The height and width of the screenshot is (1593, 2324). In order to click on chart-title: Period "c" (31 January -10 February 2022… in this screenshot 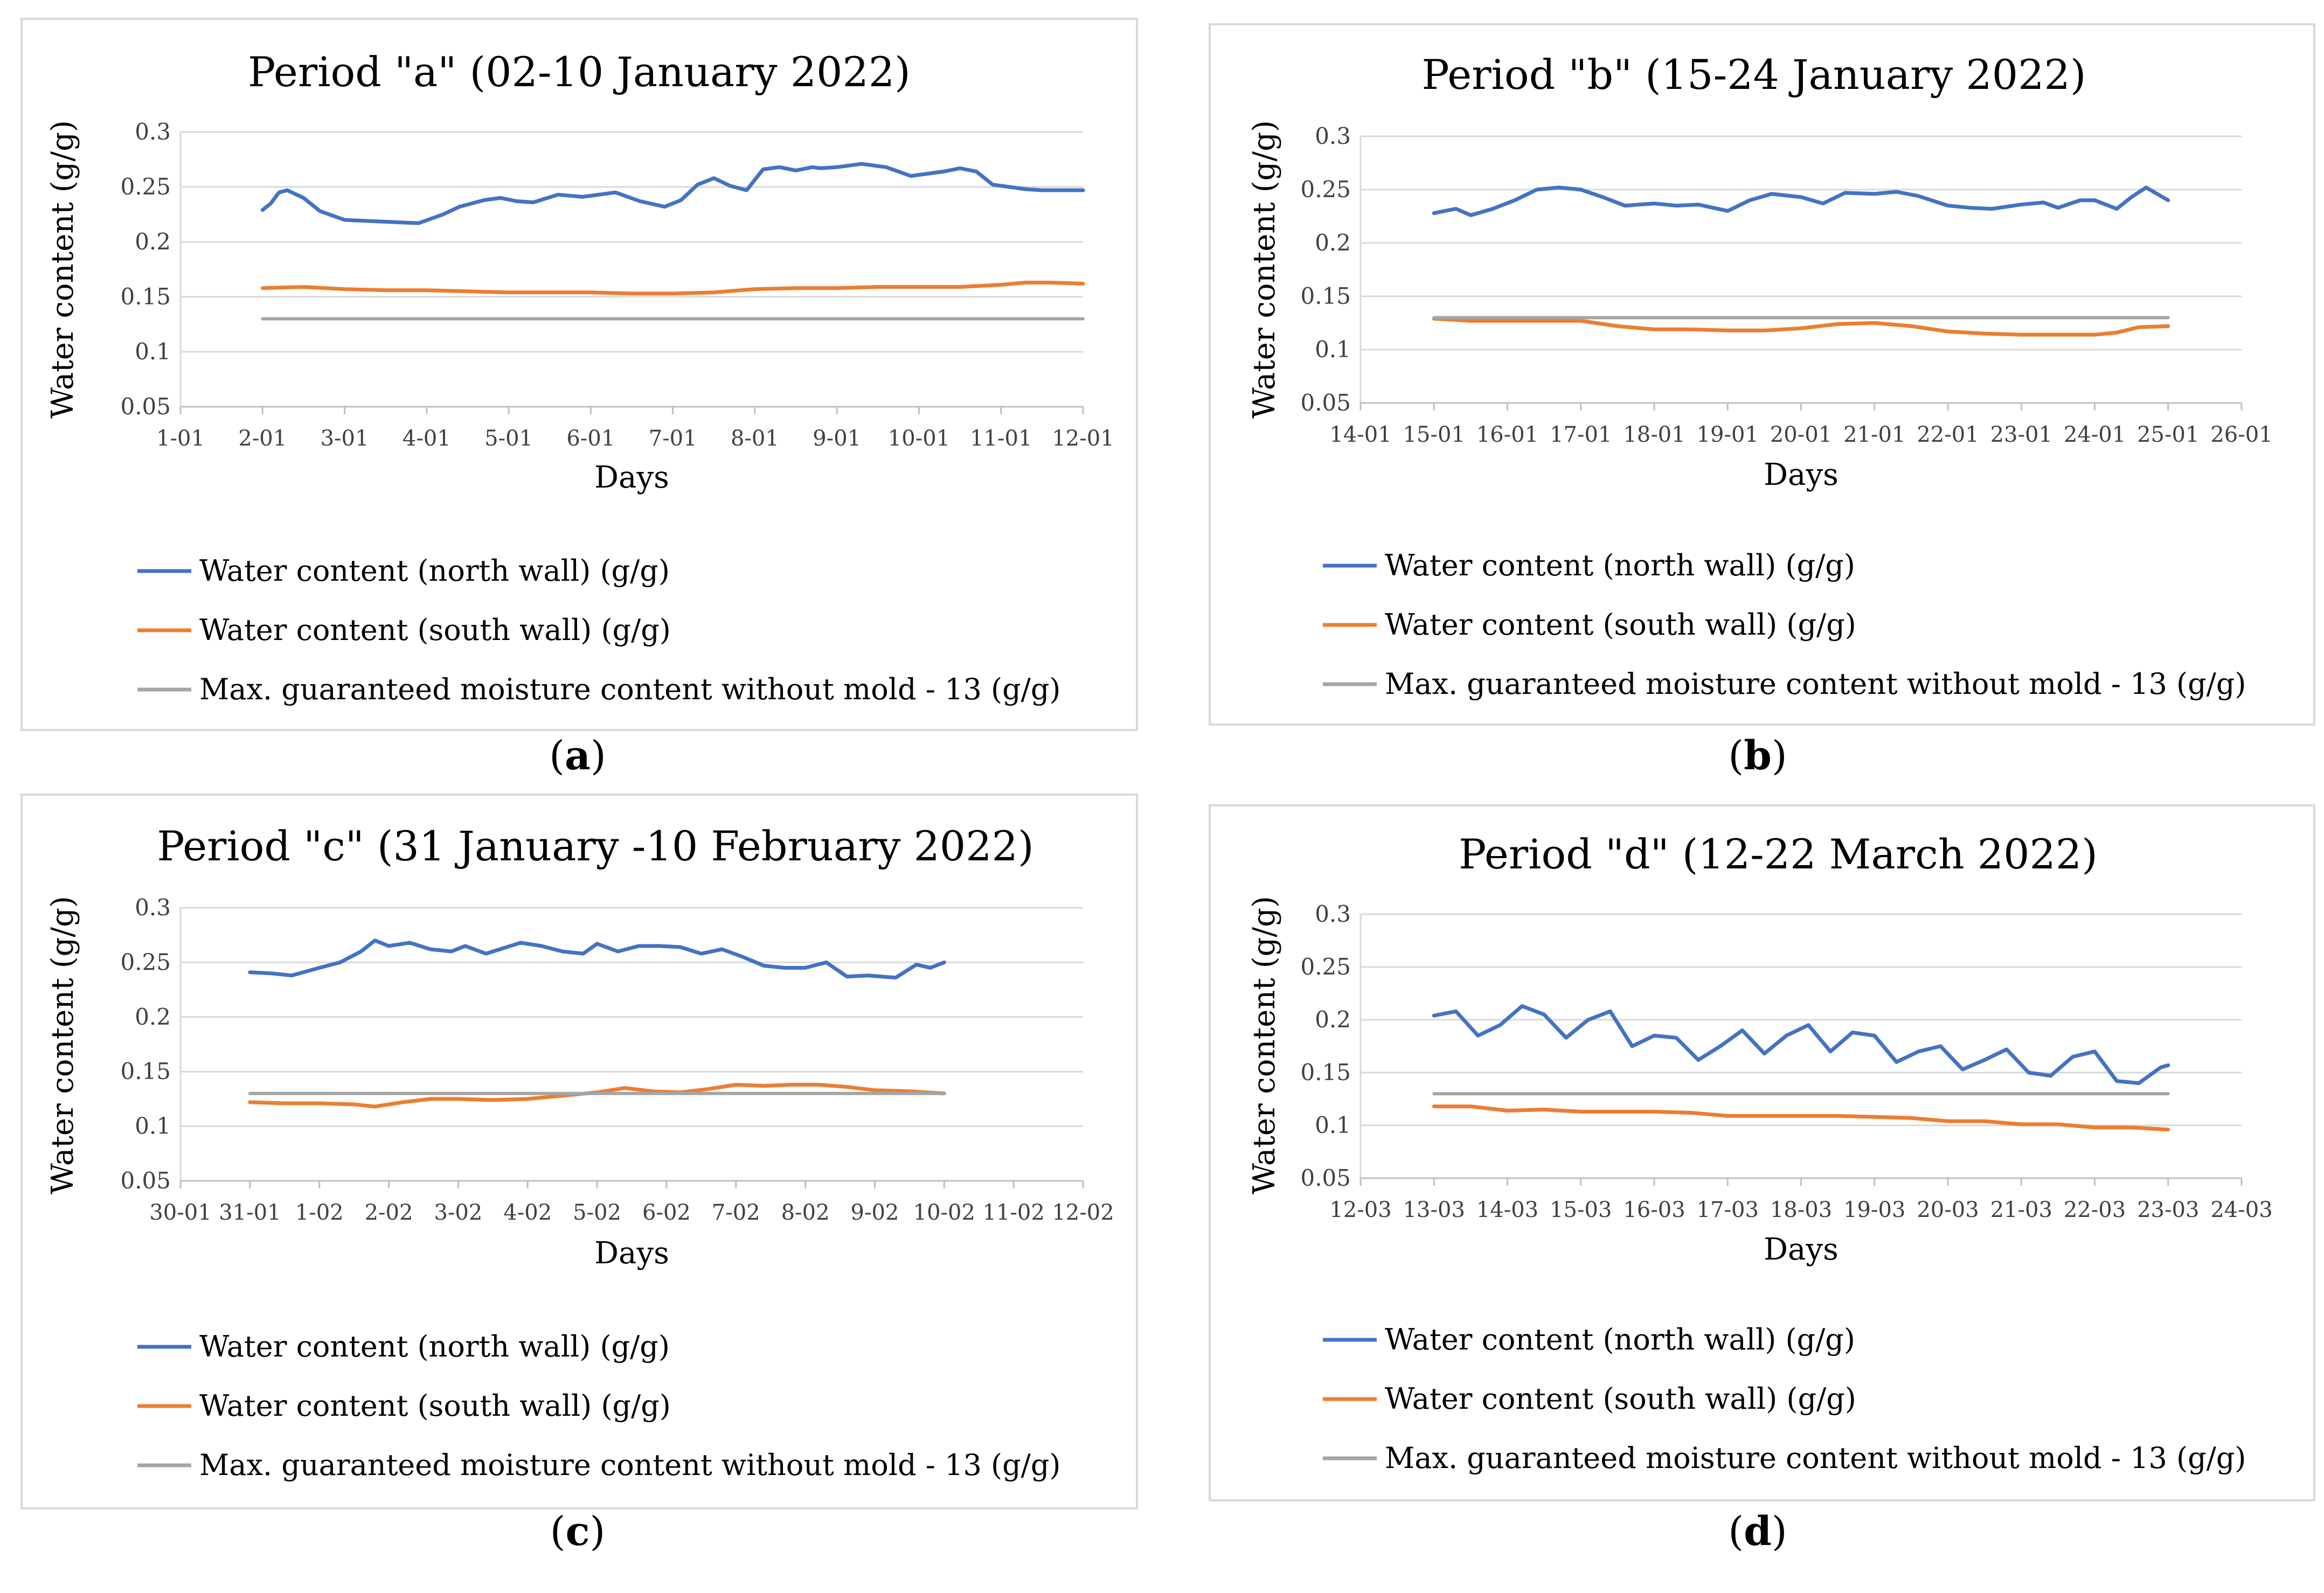, I will do `click(595, 846)`.